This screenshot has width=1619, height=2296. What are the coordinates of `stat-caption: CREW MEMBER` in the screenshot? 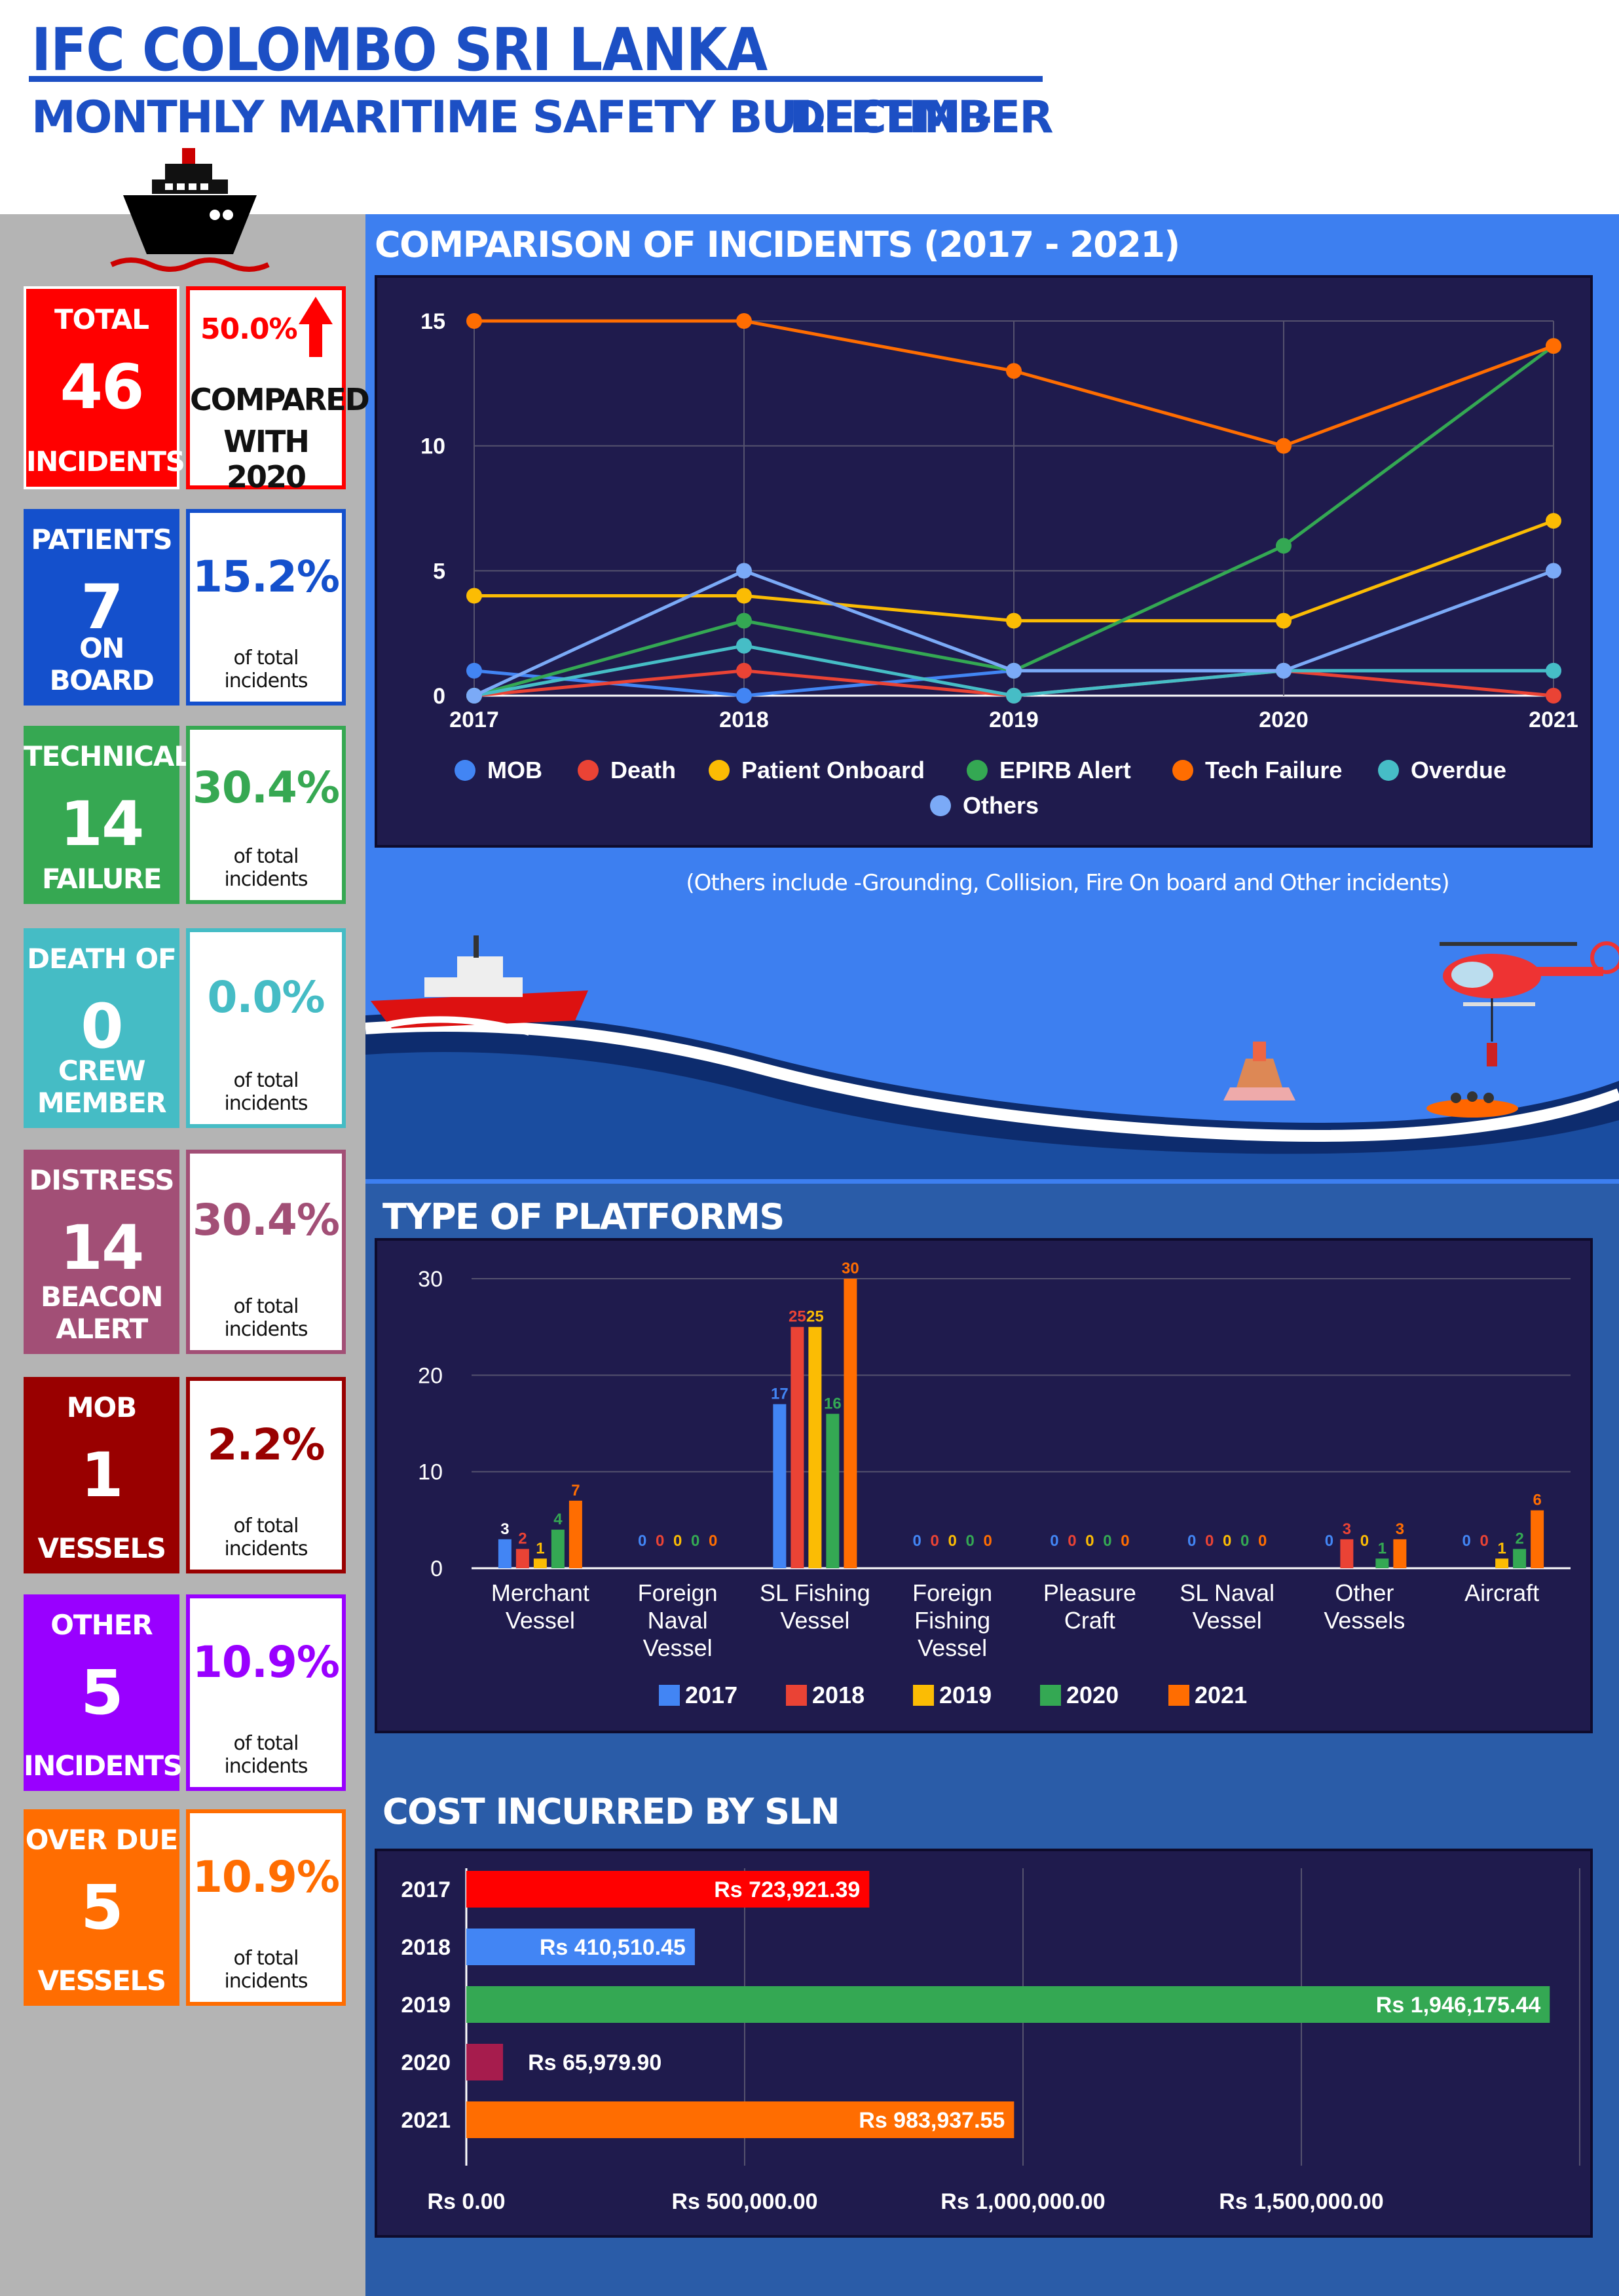 It's located at (102, 1087).